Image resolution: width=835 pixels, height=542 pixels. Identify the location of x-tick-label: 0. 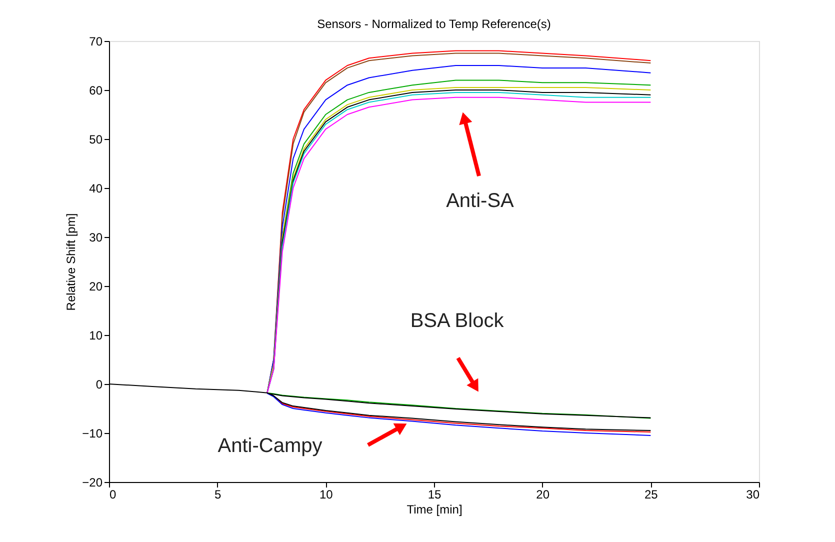
(113, 495).